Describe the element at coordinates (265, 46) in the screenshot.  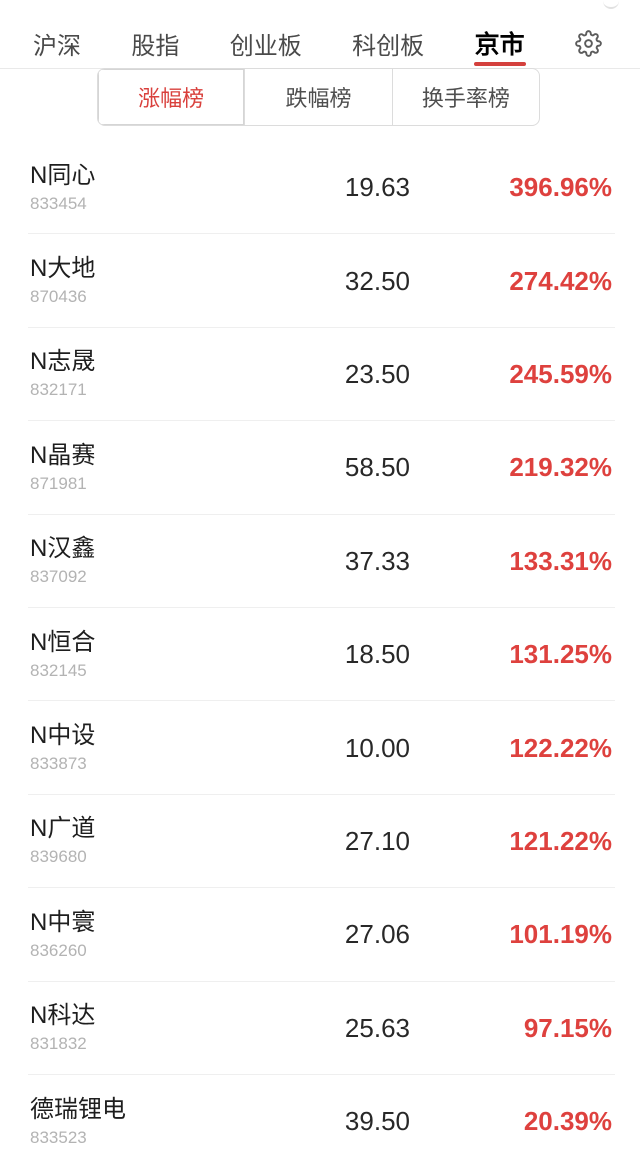
I see `market-tab-label: 创业板` at that location.